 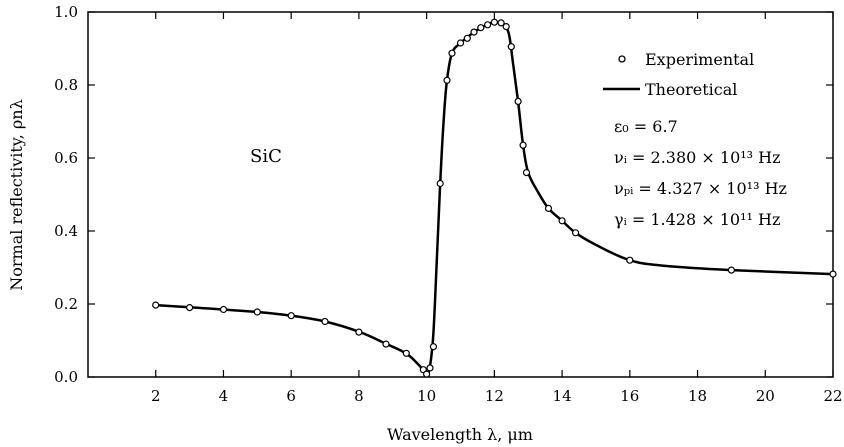 What do you see at coordinates (691, 89) in the screenshot?
I see `legend-label-theoretical: Theoretical` at bounding box center [691, 89].